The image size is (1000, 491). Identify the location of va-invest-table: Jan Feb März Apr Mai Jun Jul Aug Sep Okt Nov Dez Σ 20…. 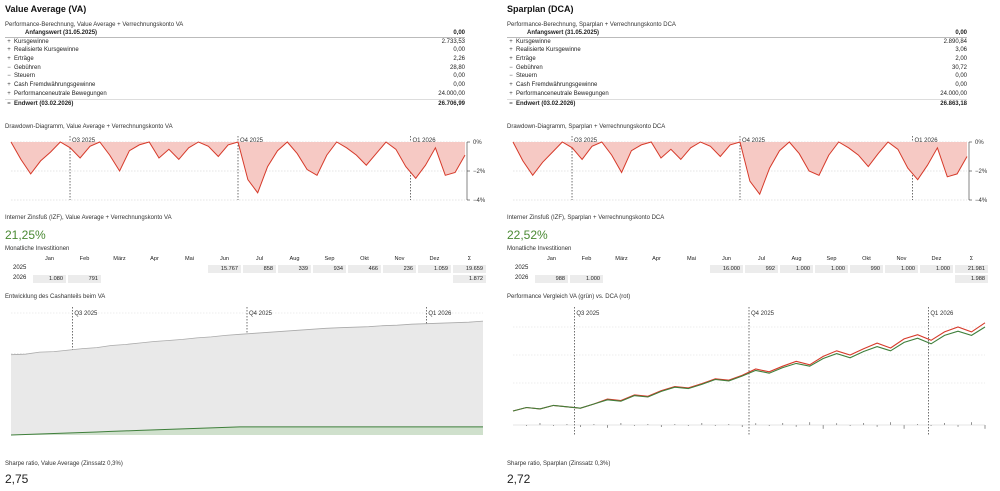
(250, 269).